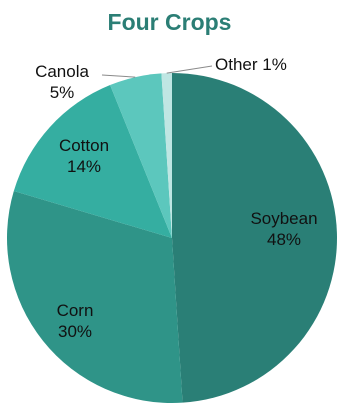 The width and height of the screenshot is (339, 404). Describe the element at coordinates (157, 71) in the screenshot. I see `leader-lines` at that location.